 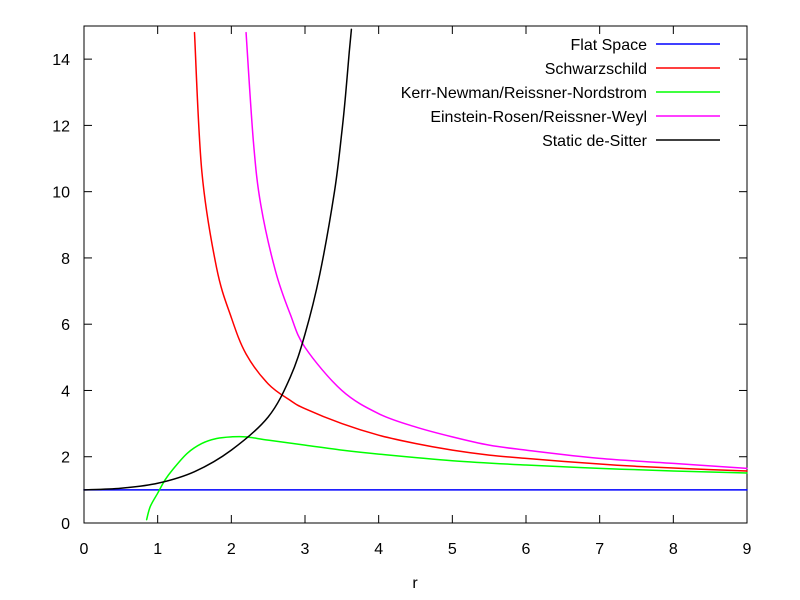 What do you see at coordinates (609, 45) in the screenshot?
I see `legend-label-flat-space: Flat Space` at bounding box center [609, 45].